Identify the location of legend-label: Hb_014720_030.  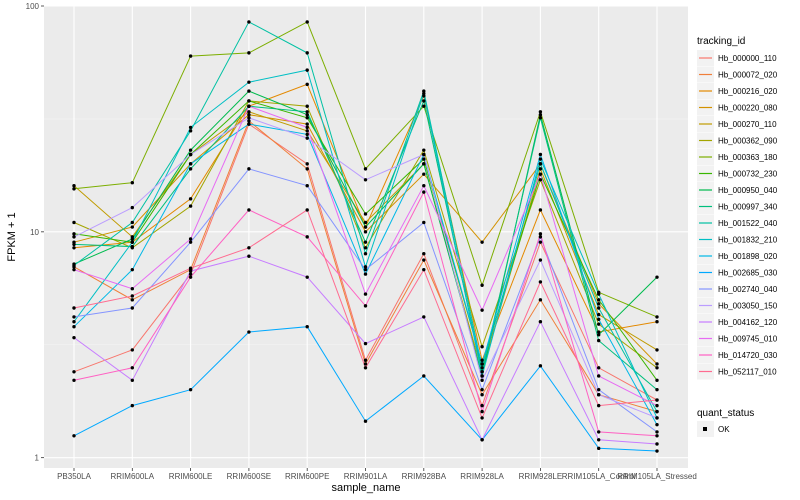
(748, 355).